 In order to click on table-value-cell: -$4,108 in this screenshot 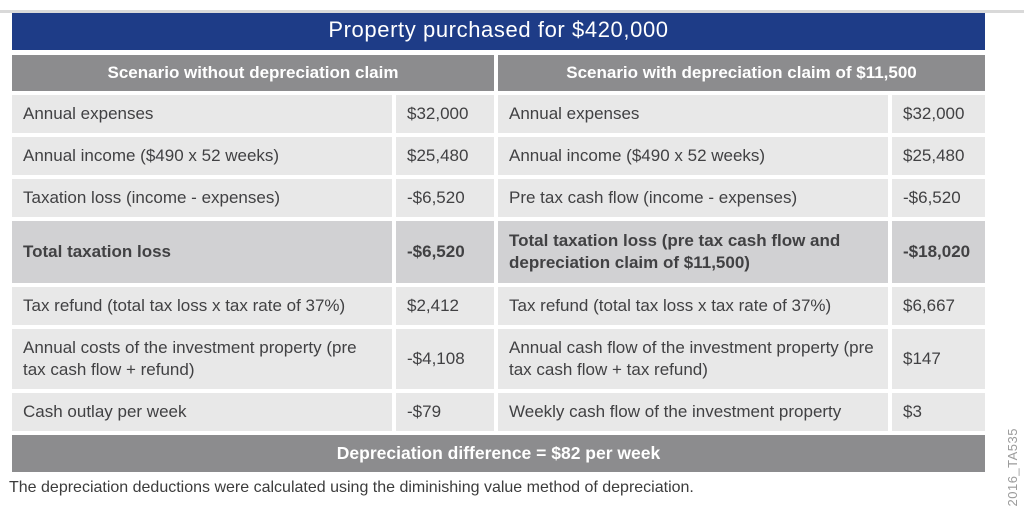, I will do `click(445, 359)`.